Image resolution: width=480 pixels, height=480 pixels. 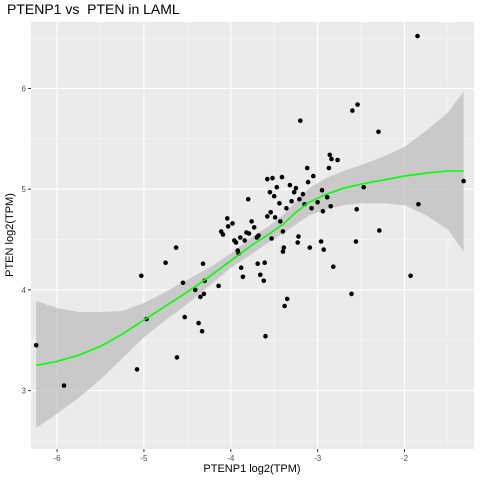 What do you see at coordinates (57, 458) in the screenshot?
I see `x-tick-label: -6` at bounding box center [57, 458].